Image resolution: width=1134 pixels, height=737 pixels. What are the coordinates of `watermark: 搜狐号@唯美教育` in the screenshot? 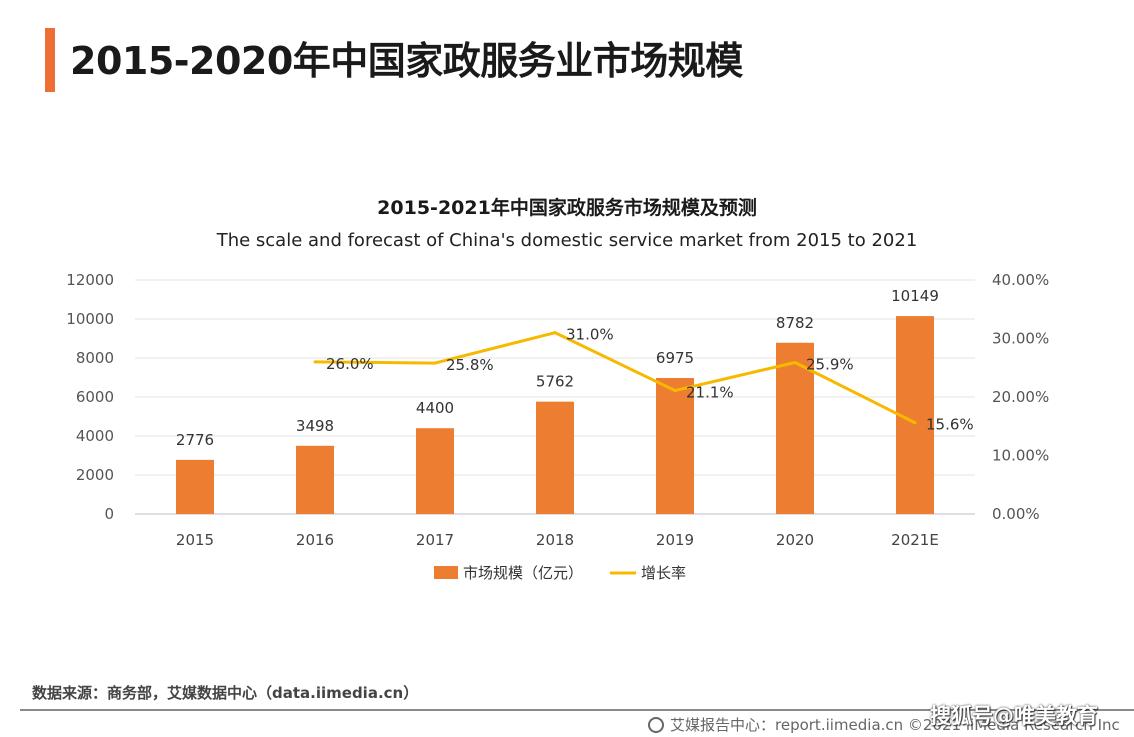 It's located at (1014, 716).